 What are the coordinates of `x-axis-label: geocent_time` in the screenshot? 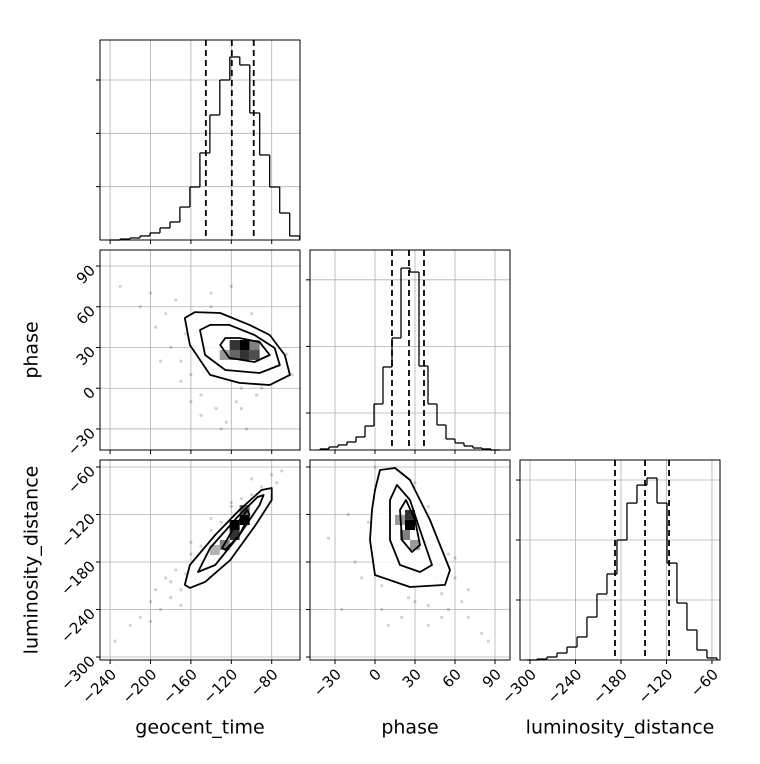 It's located at (199, 728).